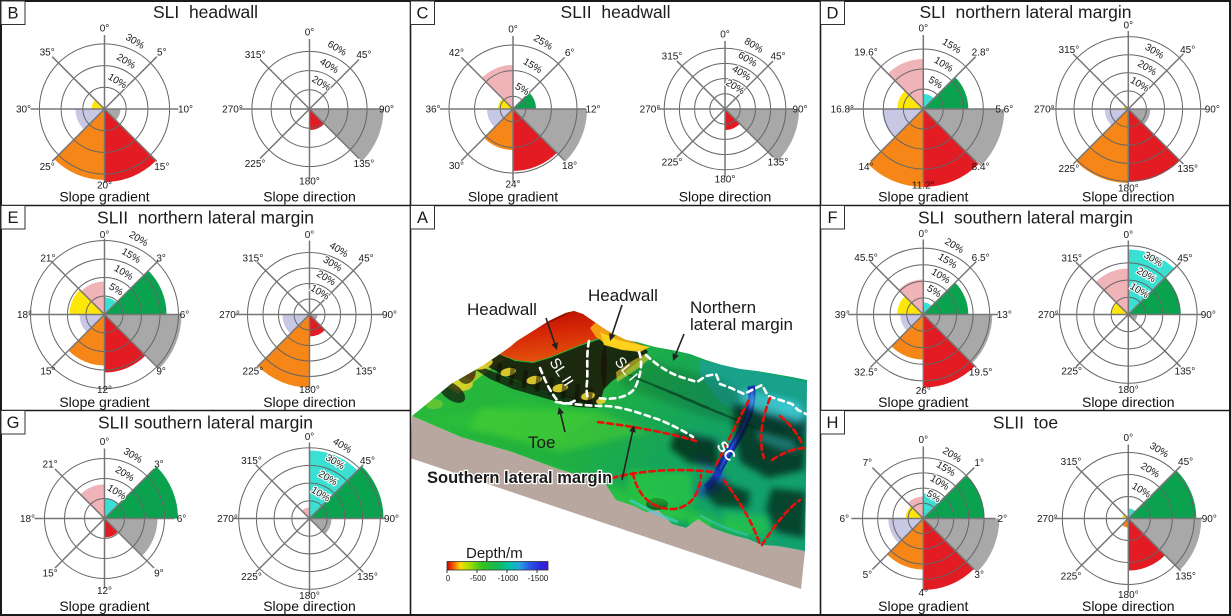 This screenshot has height=616, width=1231. What do you see at coordinates (205, 12) in the screenshot?
I see `svg-text: SLI headwall` at bounding box center [205, 12].